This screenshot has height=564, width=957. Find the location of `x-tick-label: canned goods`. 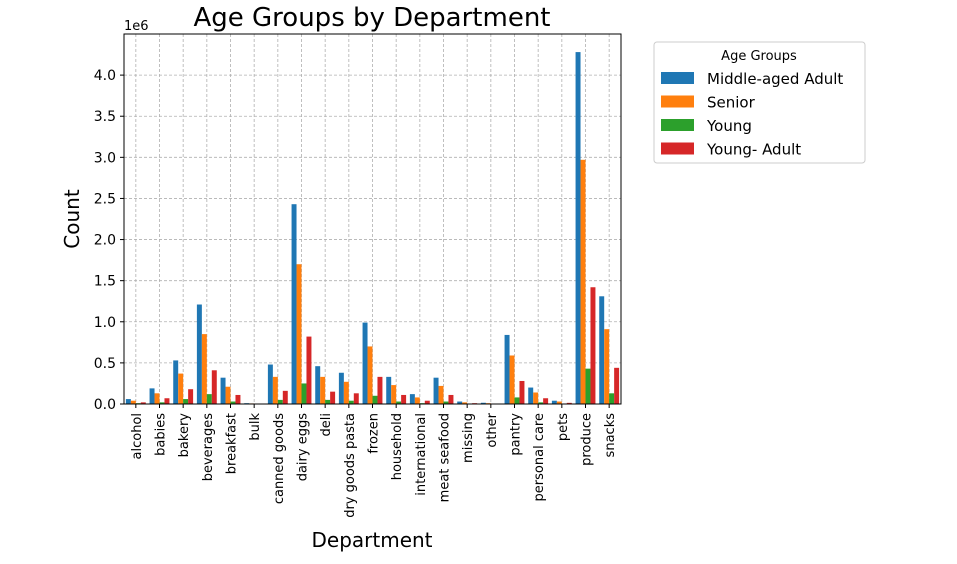

x-tick-label: canned goods is located at coordinates (279, 458).